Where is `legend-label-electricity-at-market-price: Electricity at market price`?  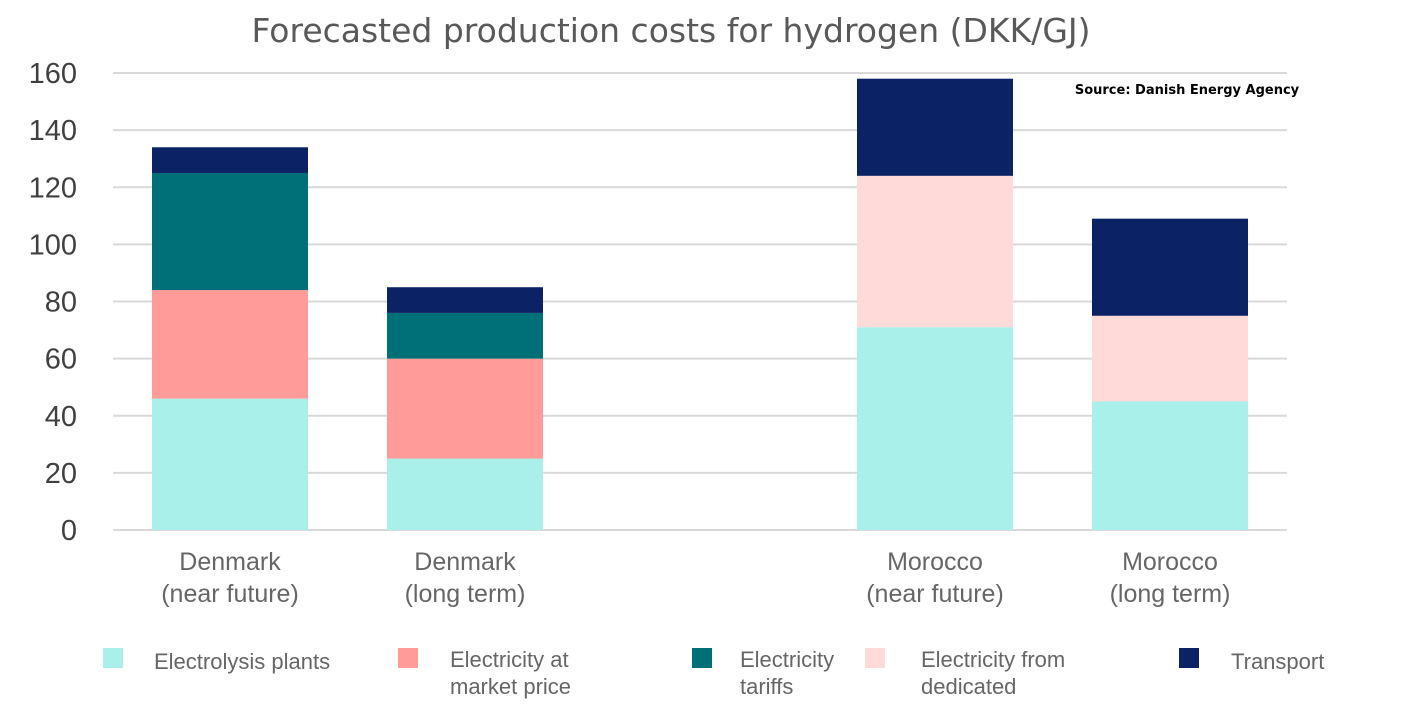
legend-label-electricity-at-market-price: Electricity at market price is located at coordinates (510, 673).